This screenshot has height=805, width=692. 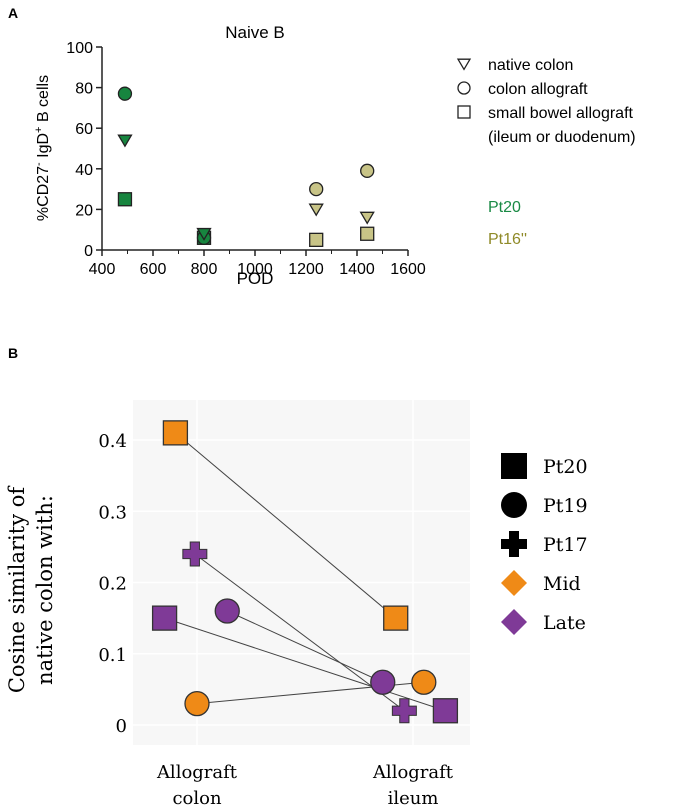 I want to click on y-tick-label: 80, so click(x=84, y=89).